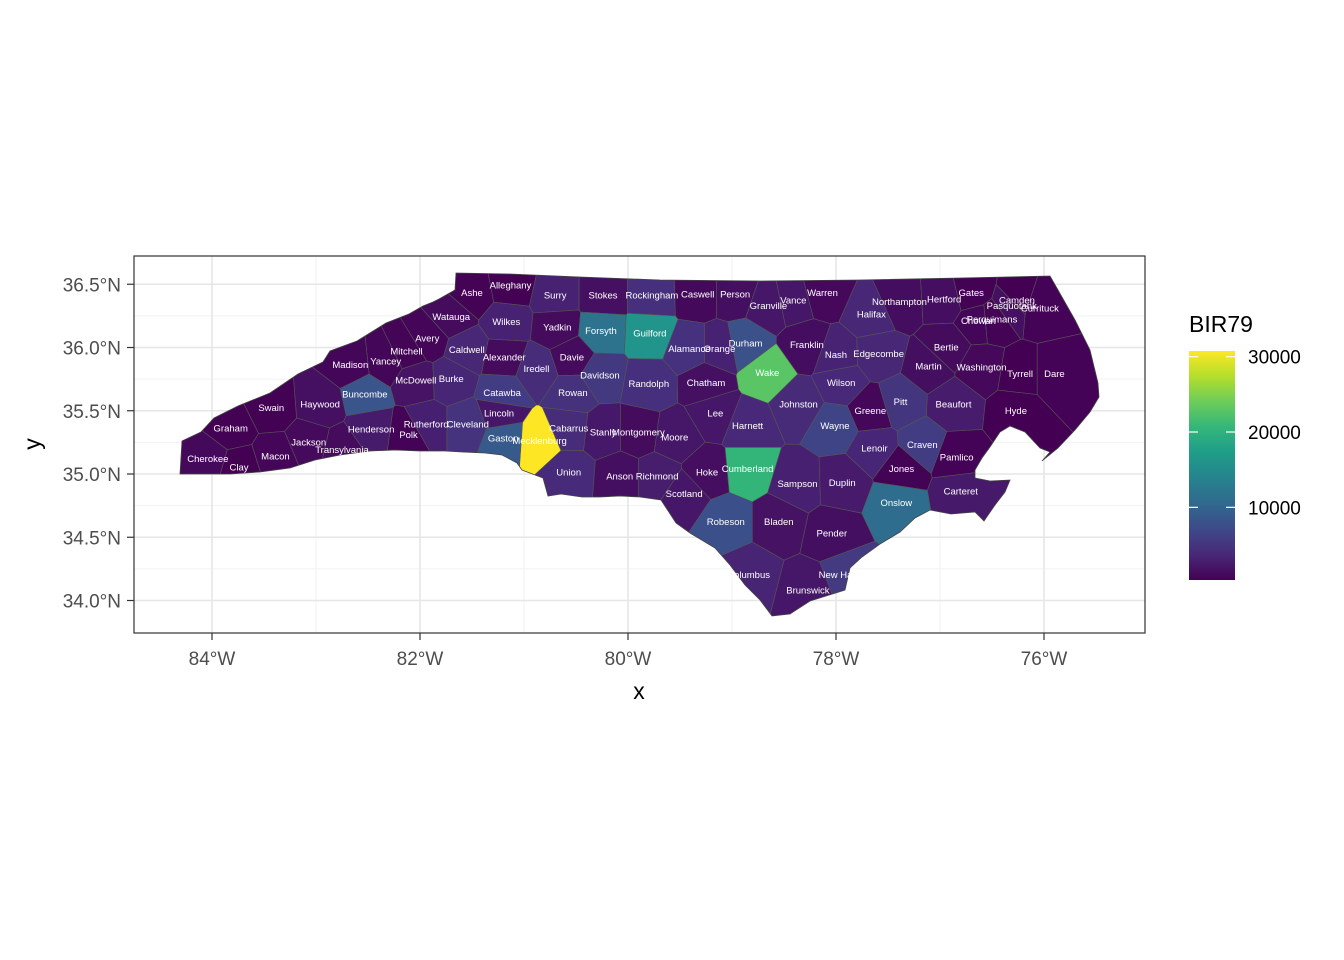 The width and height of the screenshot is (1344, 960). Describe the element at coordinates (715, 413) in the screenshot. I see `county-label-lee: Lee` at that location.